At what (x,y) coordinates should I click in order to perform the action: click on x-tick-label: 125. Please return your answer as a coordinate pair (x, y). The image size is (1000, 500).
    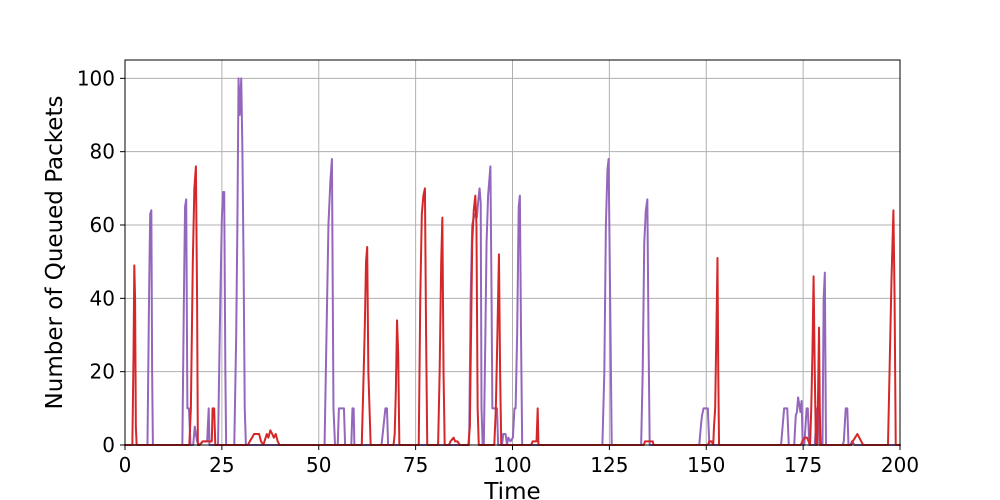
    Looking at the image, I should click on (609, 465).